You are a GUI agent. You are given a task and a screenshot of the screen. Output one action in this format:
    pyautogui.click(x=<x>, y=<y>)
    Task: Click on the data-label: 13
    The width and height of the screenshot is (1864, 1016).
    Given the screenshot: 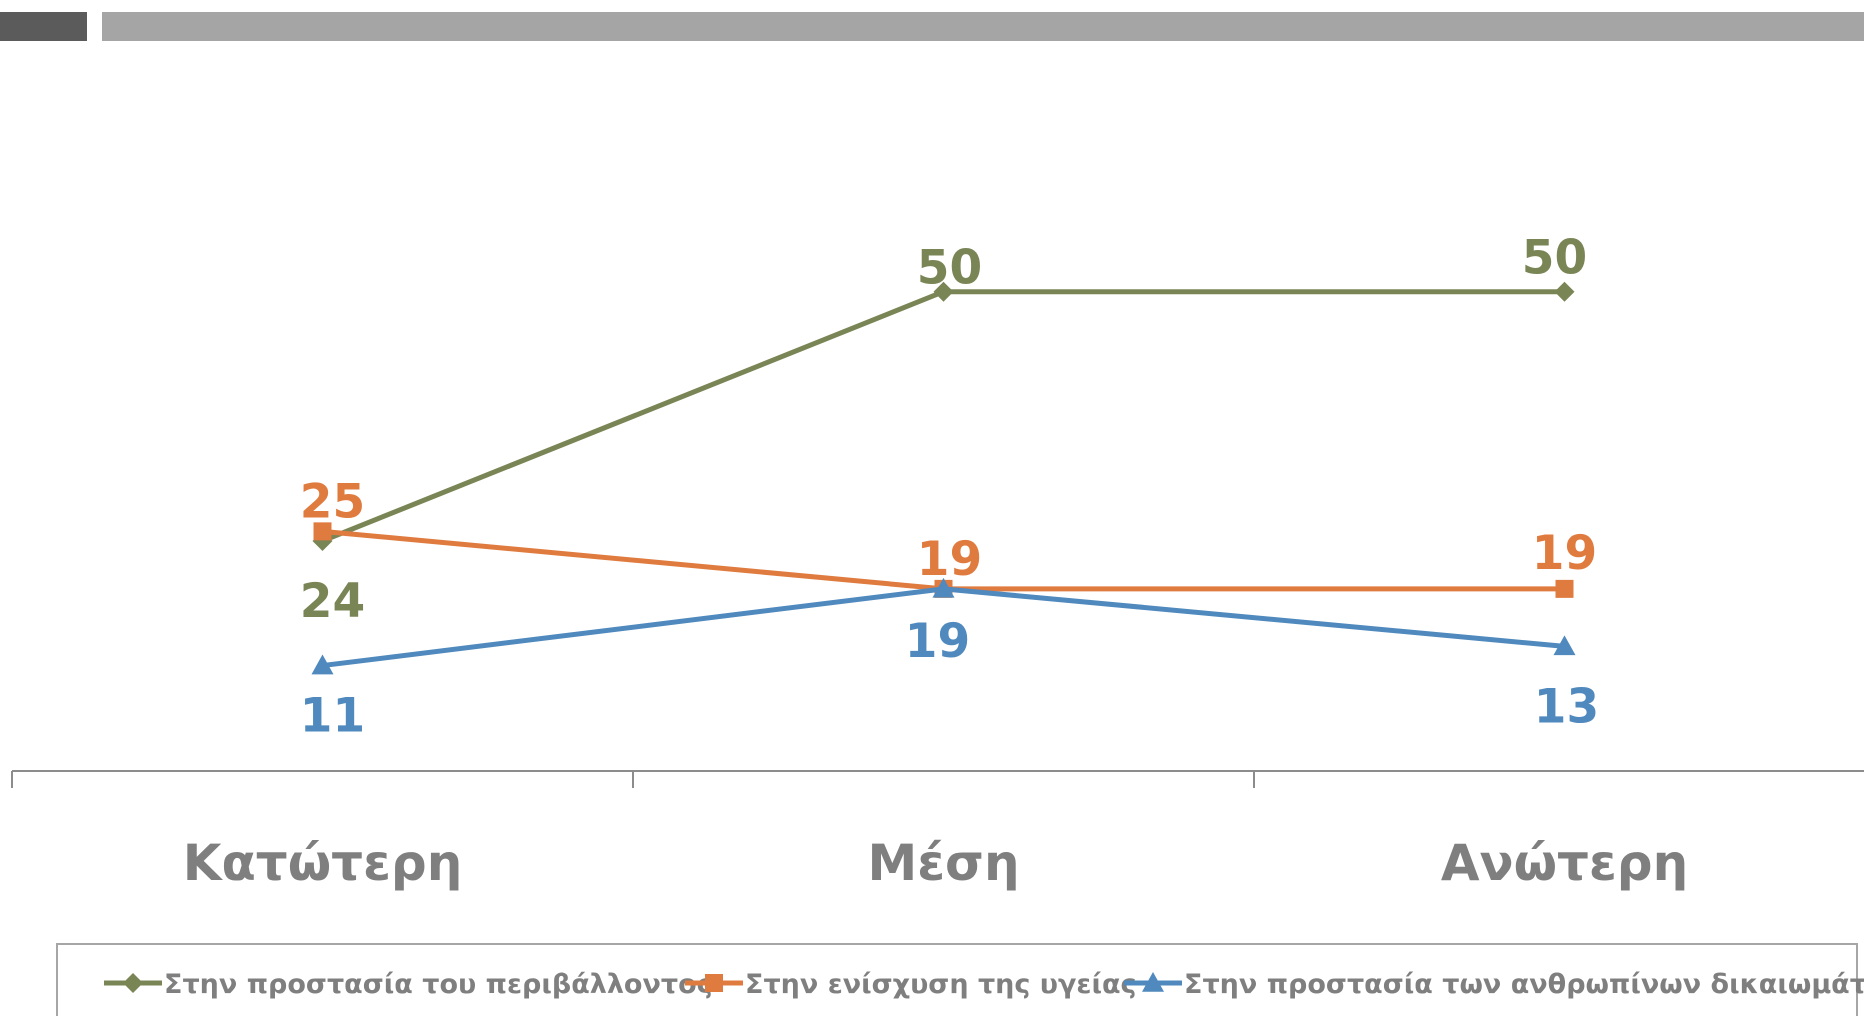 What is the action you would take?
    pyautogui.click(x=1566, y=706)
    